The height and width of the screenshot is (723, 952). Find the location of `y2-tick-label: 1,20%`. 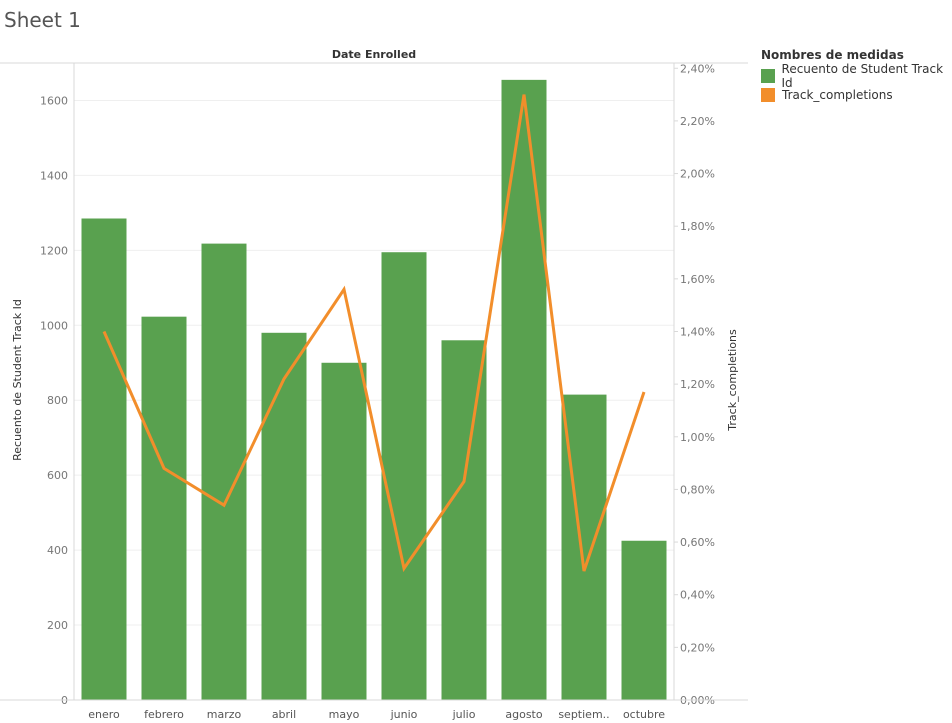

y2-tick-label: 1,20% is located at coordinates (697, 384).